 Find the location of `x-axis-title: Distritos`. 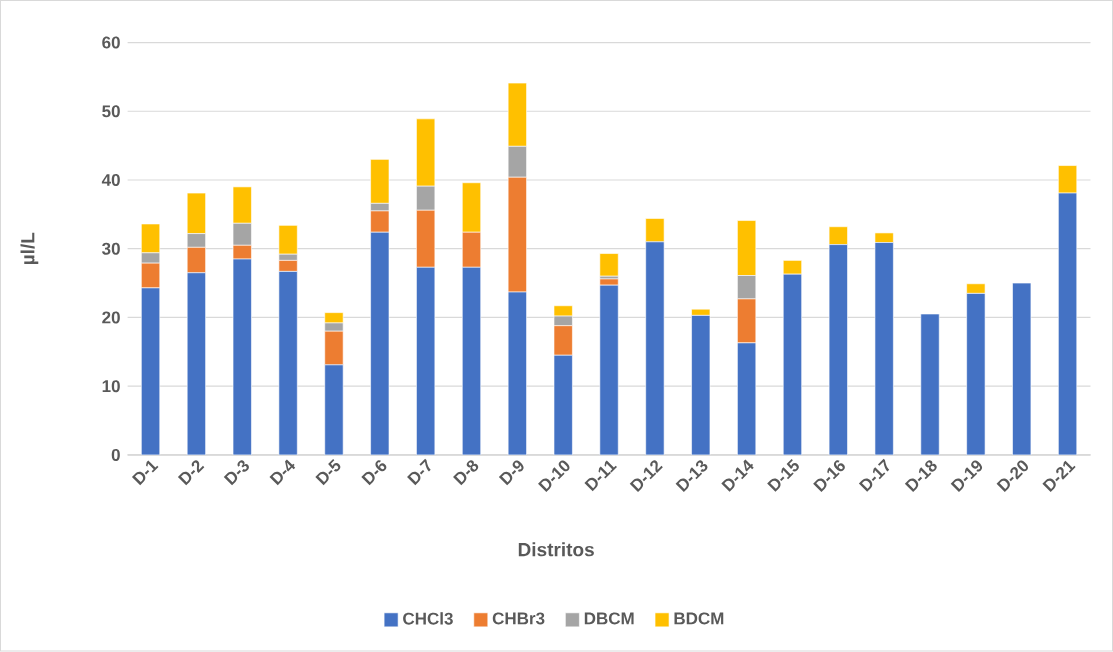

x-axis-title: Distritos is located at coordinates (556, 549).